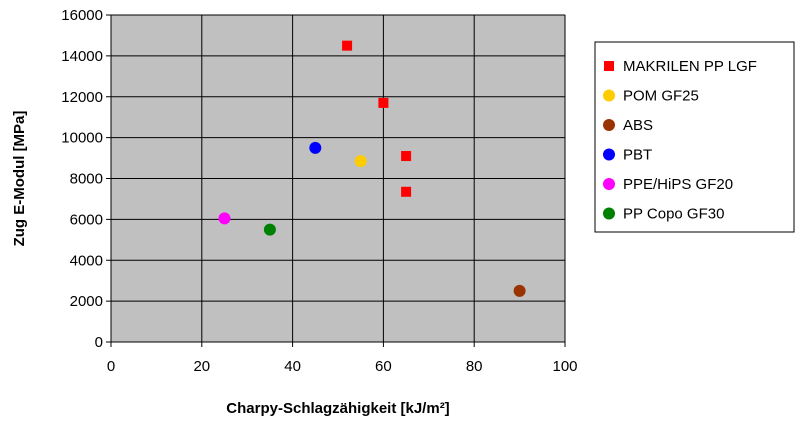 The width and height of the screenshot is (795, 423). Describe the element at coordinates (111, 366) in the screenshot. I see `x-tick-label: 0` at that location.